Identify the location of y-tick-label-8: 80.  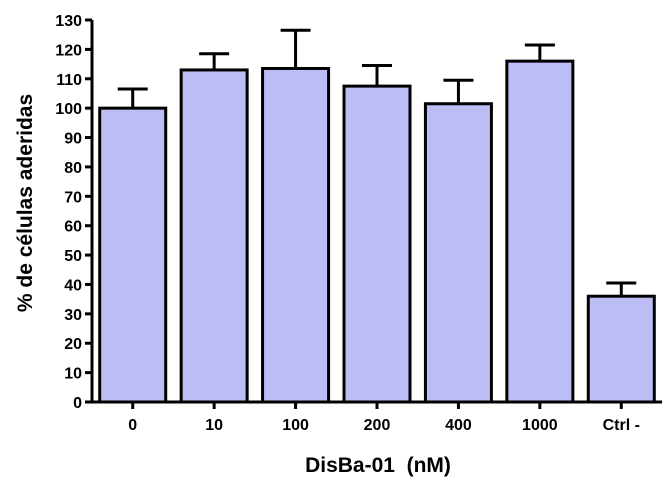
(73, 168).